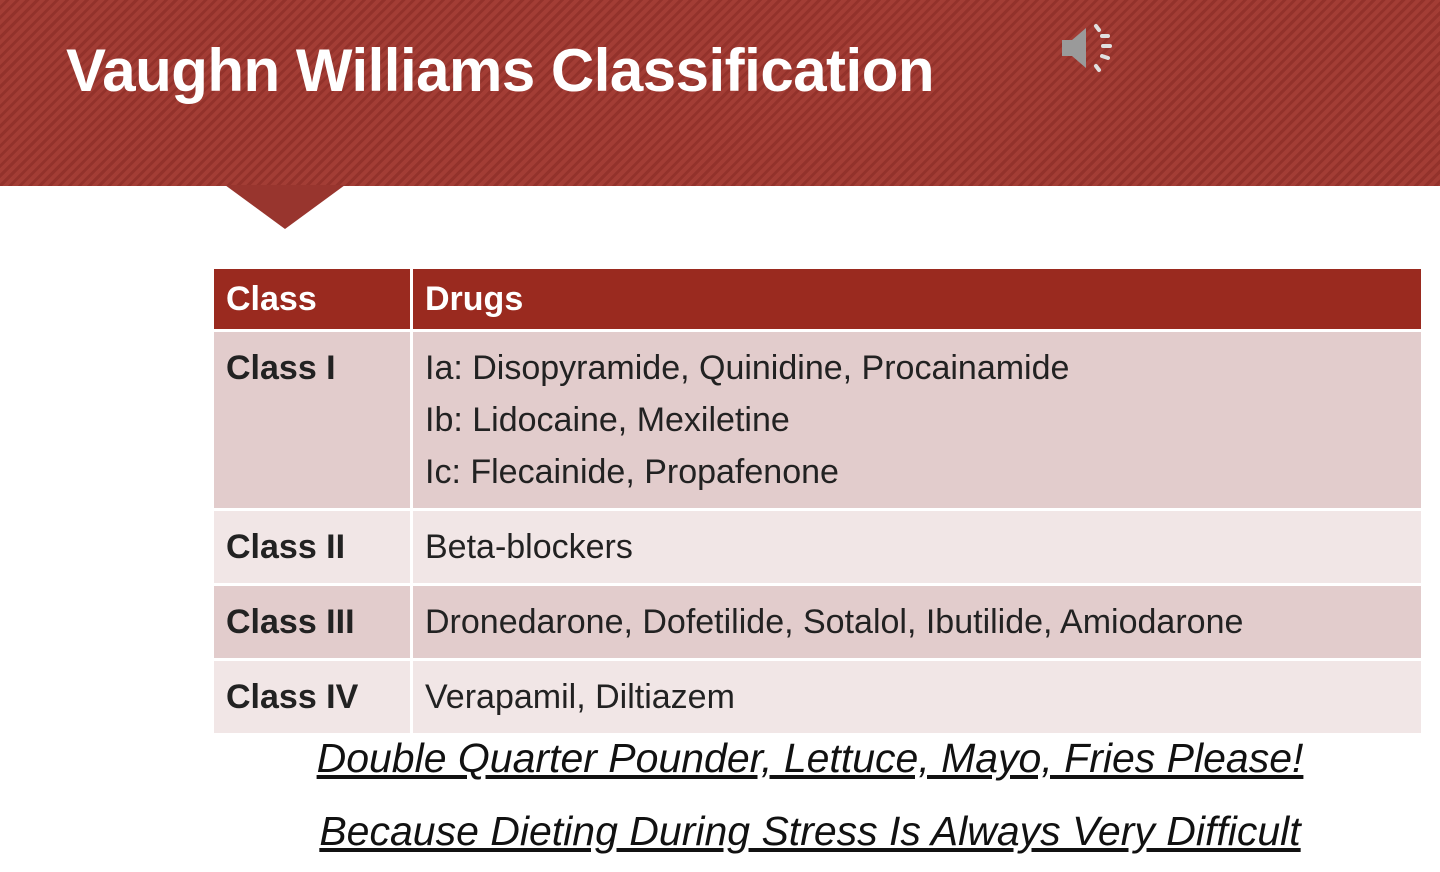 The width and height of the screenshot is (1440, 872). What do you see at coordinates (313, 697) in the screenshot?
I see `class-cell: Class IV` at bounding box center [313, 697].